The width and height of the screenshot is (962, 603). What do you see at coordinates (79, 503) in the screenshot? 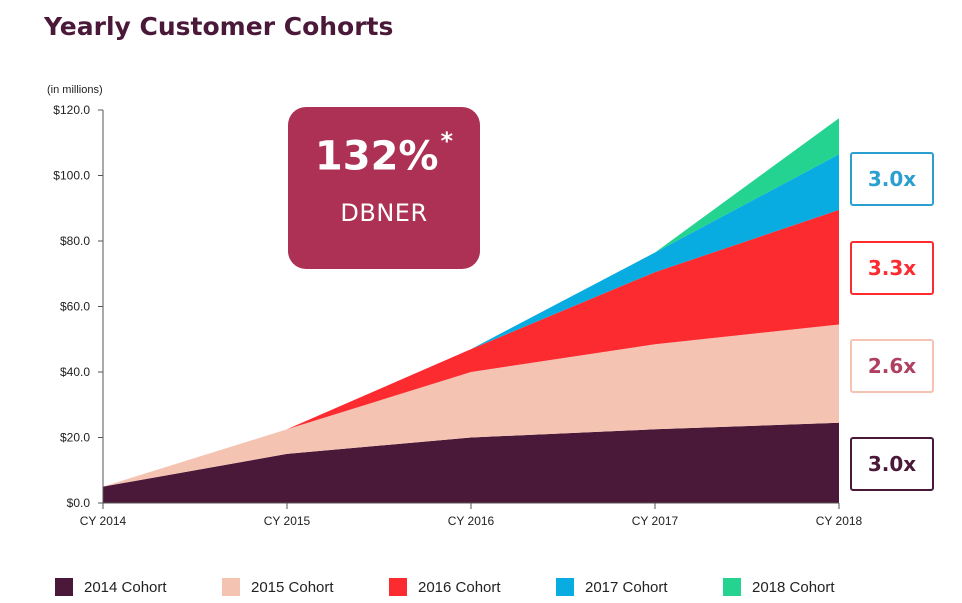
I see `y-tick-label: $0.0` at bounding box center [79, 503].